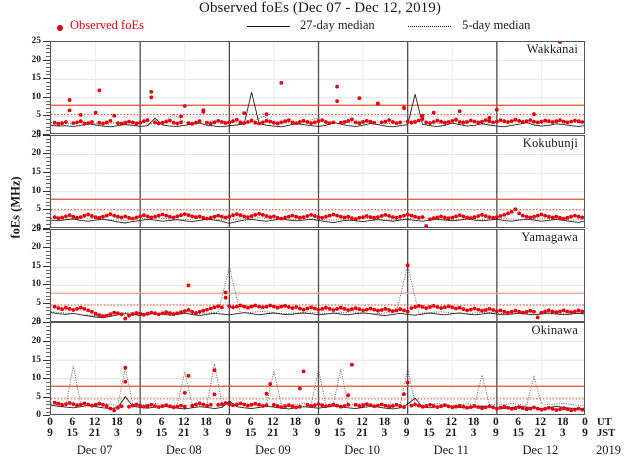  Describe the element at coordinates (36, 265) in the screenshot. I see `y-tick-label: 15` at that location.